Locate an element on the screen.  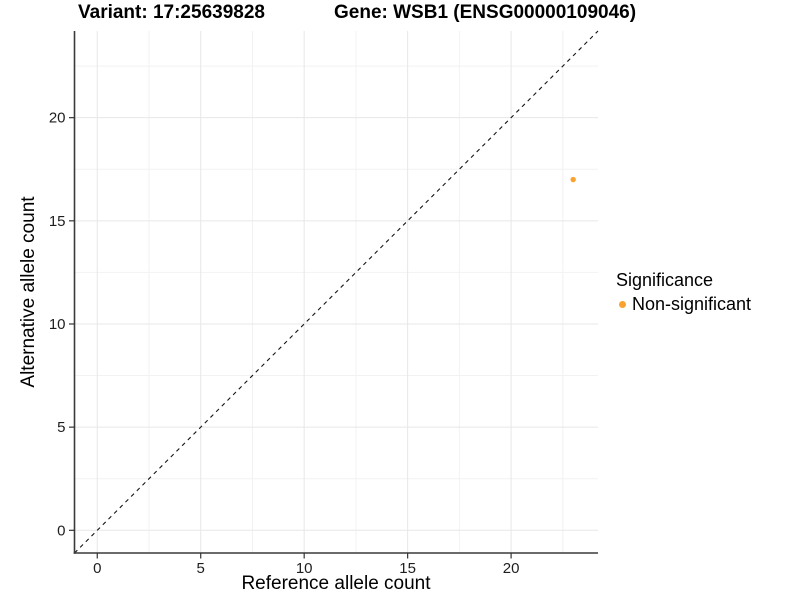
y-tick-label: 0 is located at coordinates (61, 530).